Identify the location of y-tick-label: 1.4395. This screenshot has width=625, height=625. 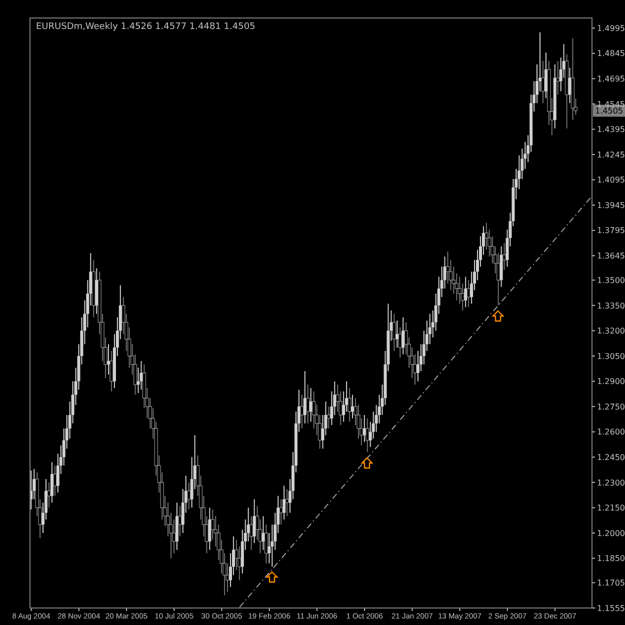
(611, 129).